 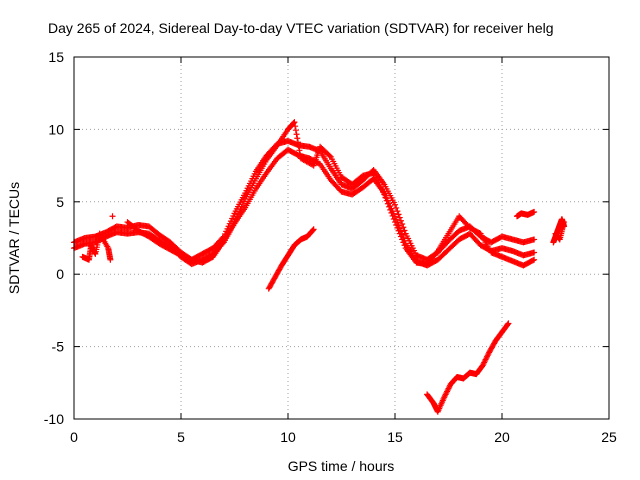 I want to click on x-tick-label: 25, so click(x=609, y=437).